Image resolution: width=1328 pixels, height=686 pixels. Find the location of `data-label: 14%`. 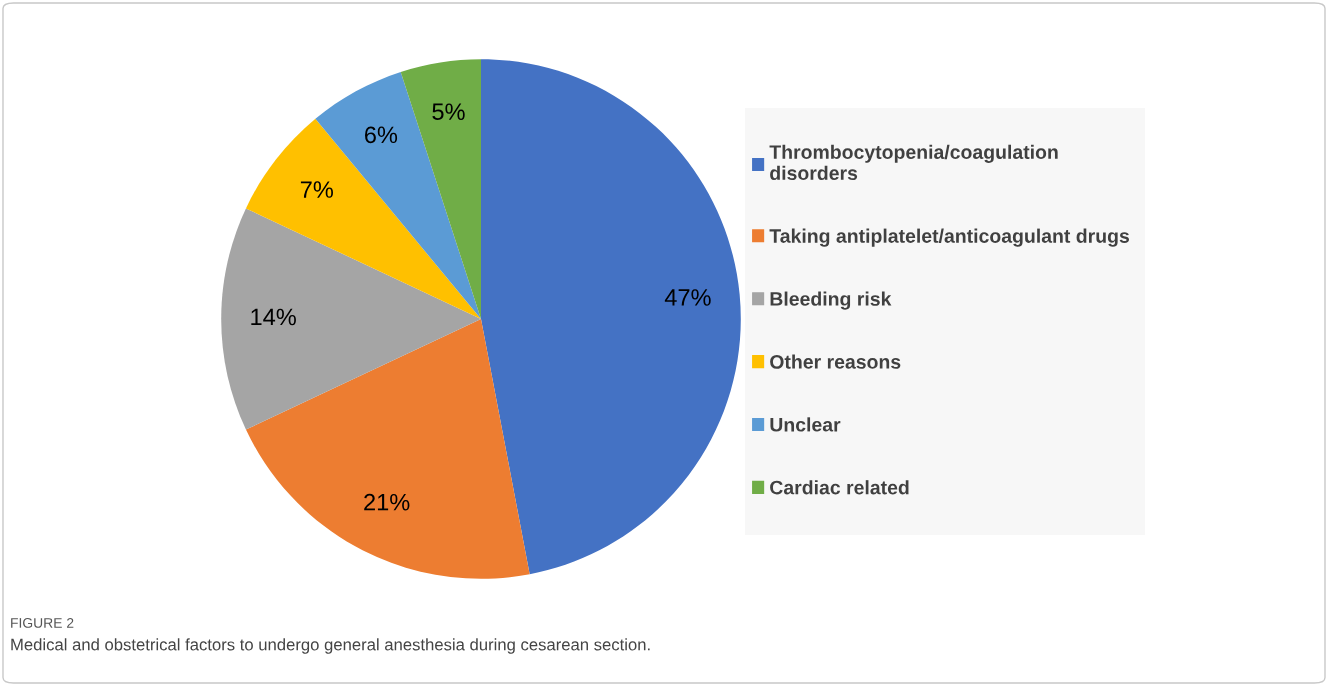

data-label: 14% is located at coordinates (273, 317).